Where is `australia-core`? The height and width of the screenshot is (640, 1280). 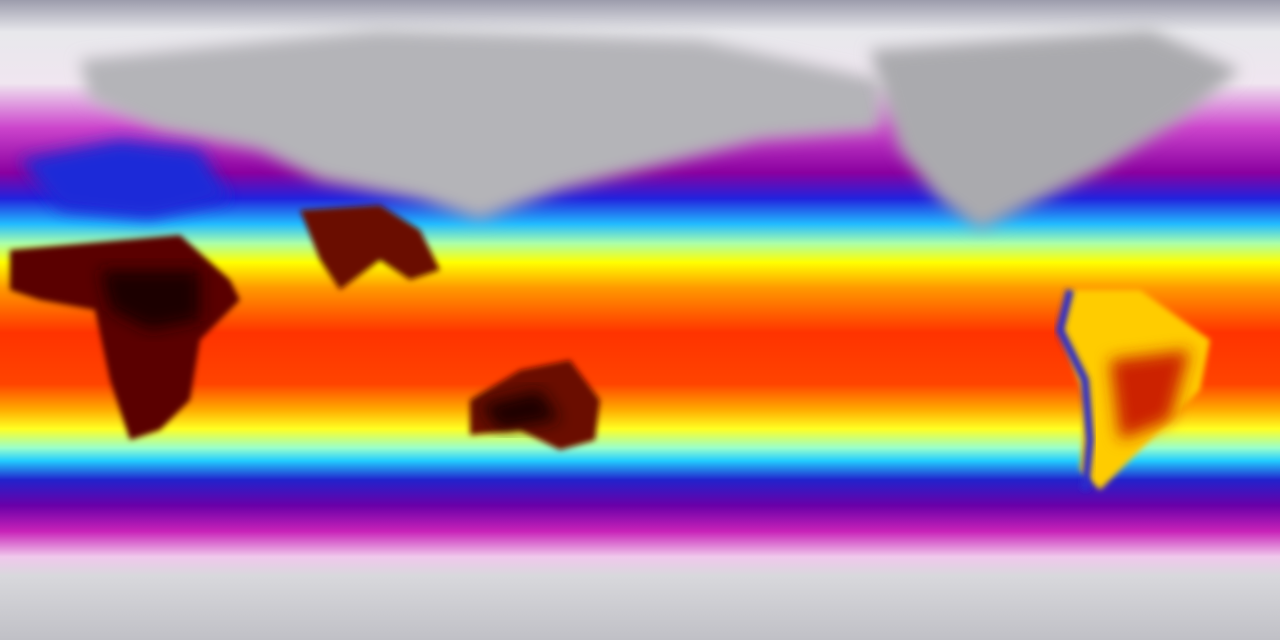 australia-core is located at coordinates (520, 410).